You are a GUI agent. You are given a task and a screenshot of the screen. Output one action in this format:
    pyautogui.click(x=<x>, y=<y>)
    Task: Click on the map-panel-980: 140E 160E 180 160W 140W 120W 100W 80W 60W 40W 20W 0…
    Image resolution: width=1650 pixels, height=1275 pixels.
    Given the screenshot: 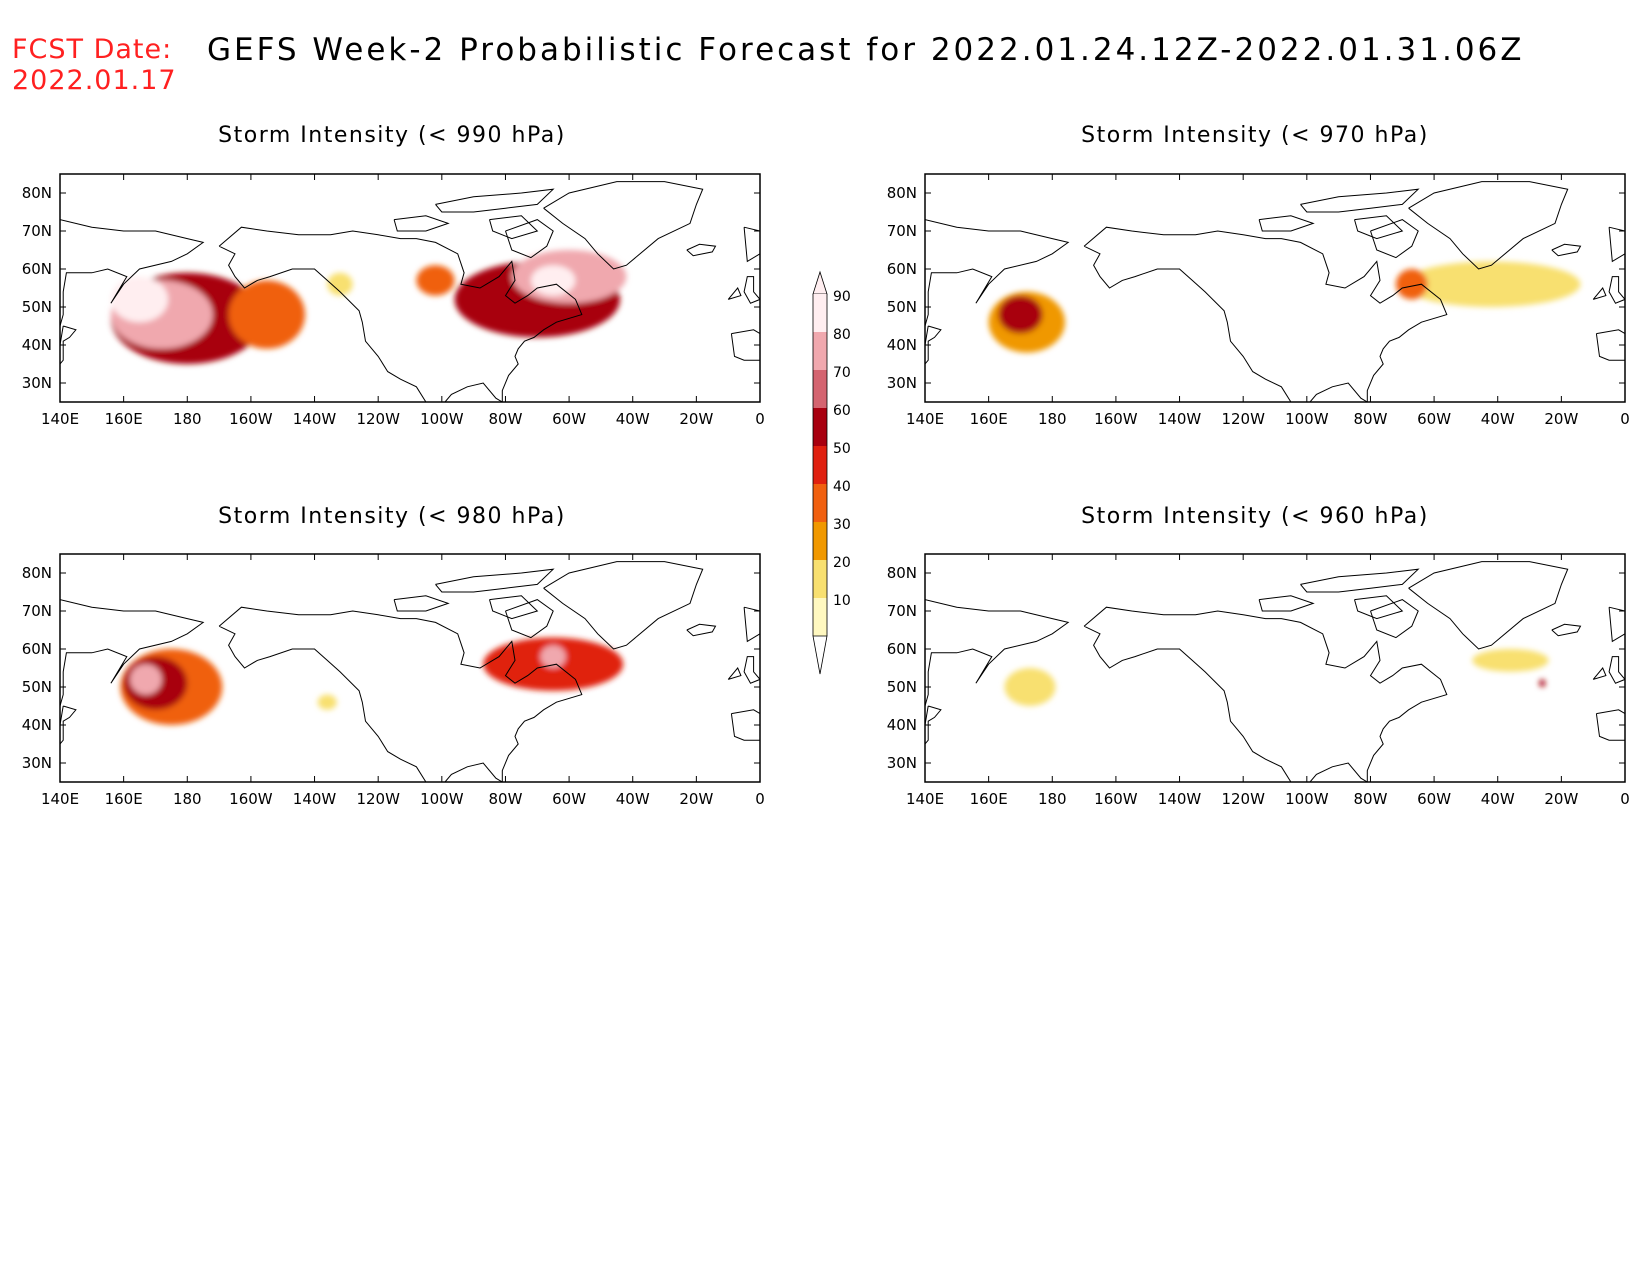 What is the action you would take?
    pyautogui.click(x=393, y=680)
    